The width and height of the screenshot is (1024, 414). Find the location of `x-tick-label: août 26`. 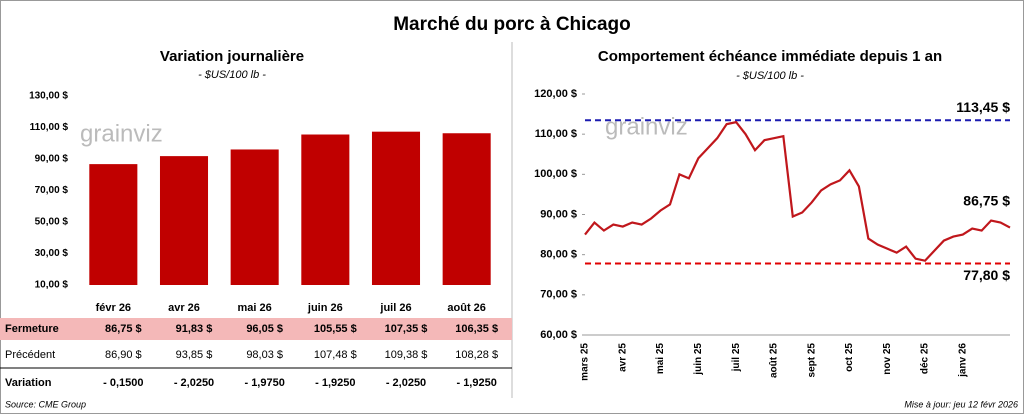

x-tick-label: août 26 is located at coordinates (466, 308).